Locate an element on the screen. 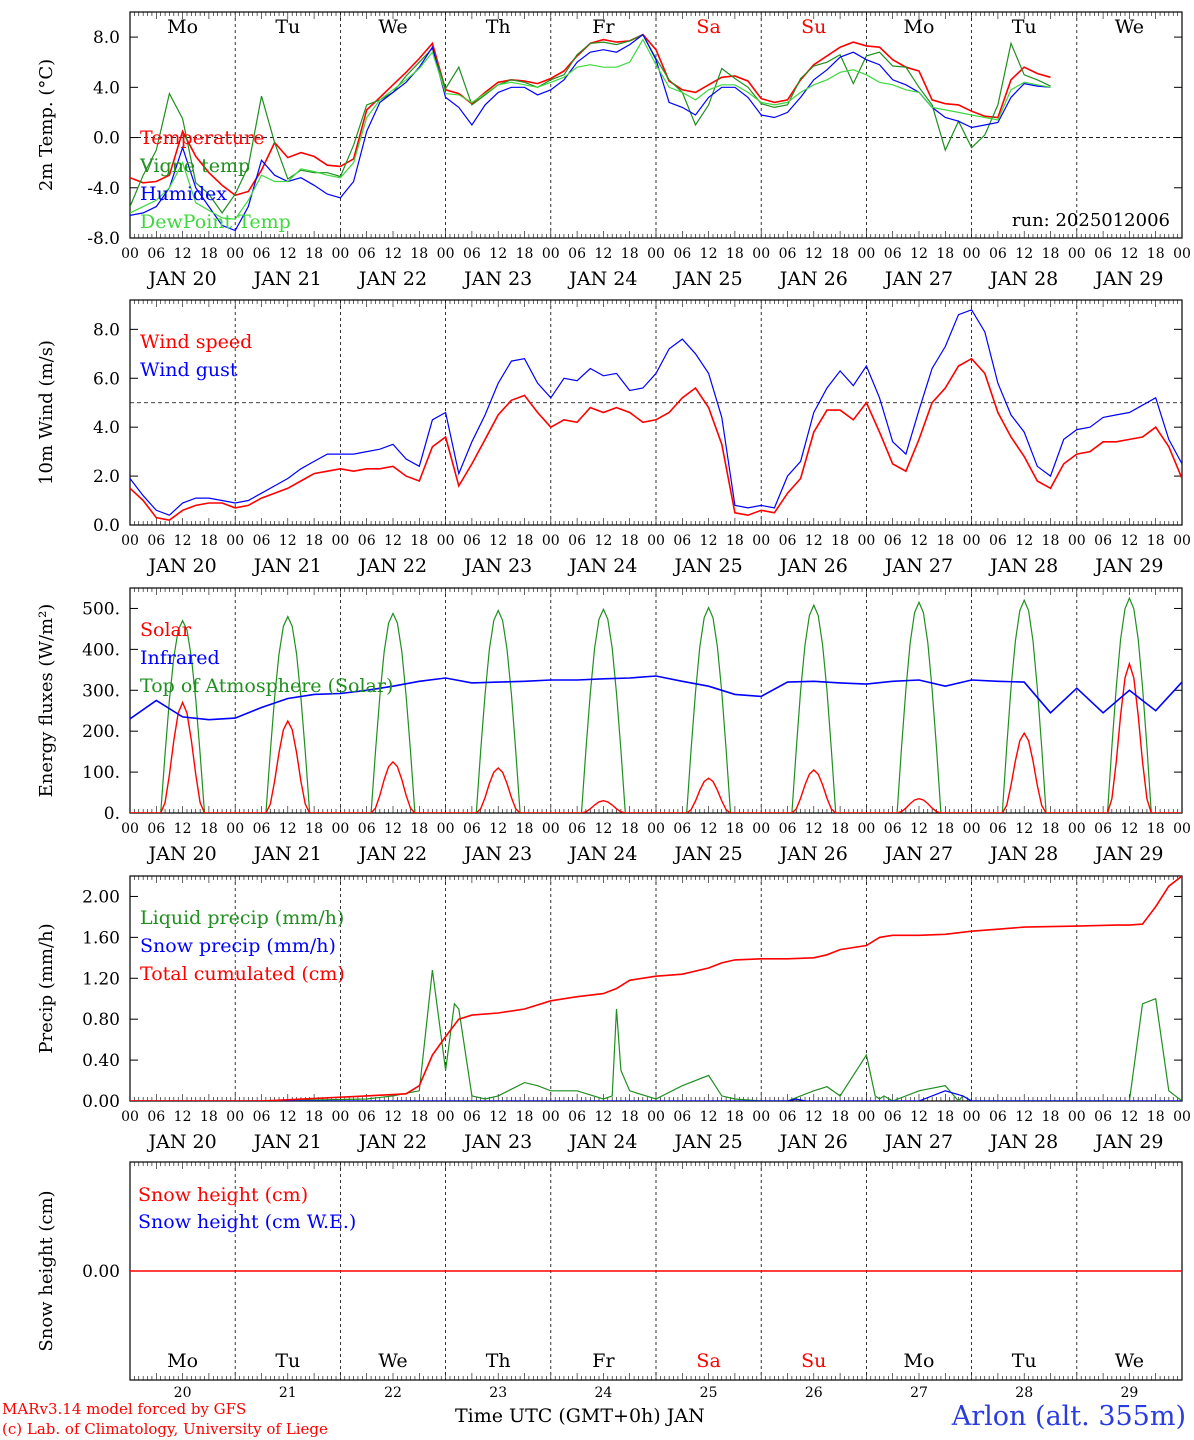 Image resolution: width=1194 pixels, height=1440 pixels. weekday-label: Fr is located at coordinates (603, 1361).